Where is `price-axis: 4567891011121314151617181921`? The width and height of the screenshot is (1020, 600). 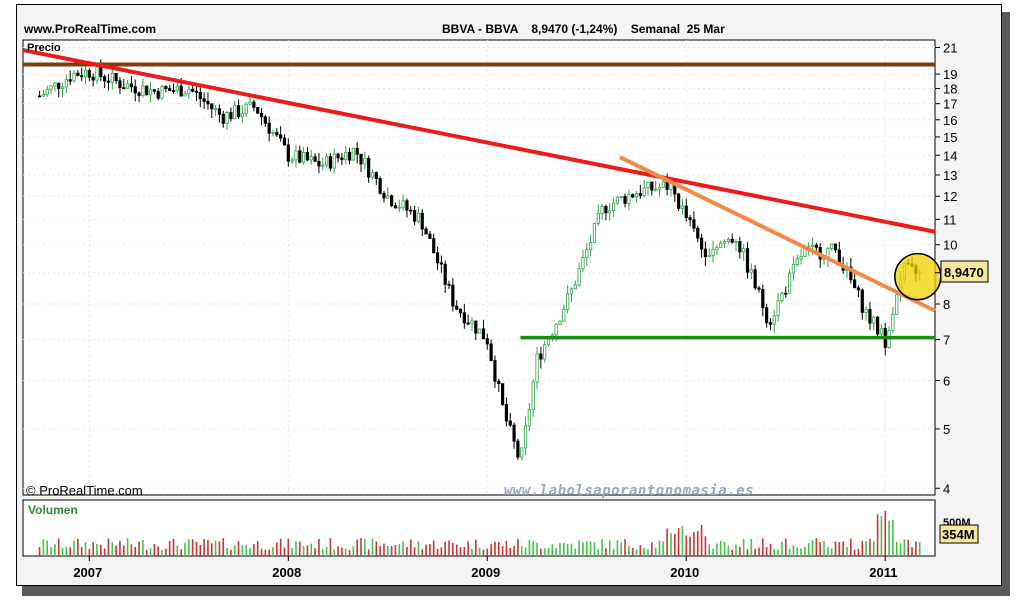 price-axis: 4567891011121314151617181921 is located at coordinates (946, 268).